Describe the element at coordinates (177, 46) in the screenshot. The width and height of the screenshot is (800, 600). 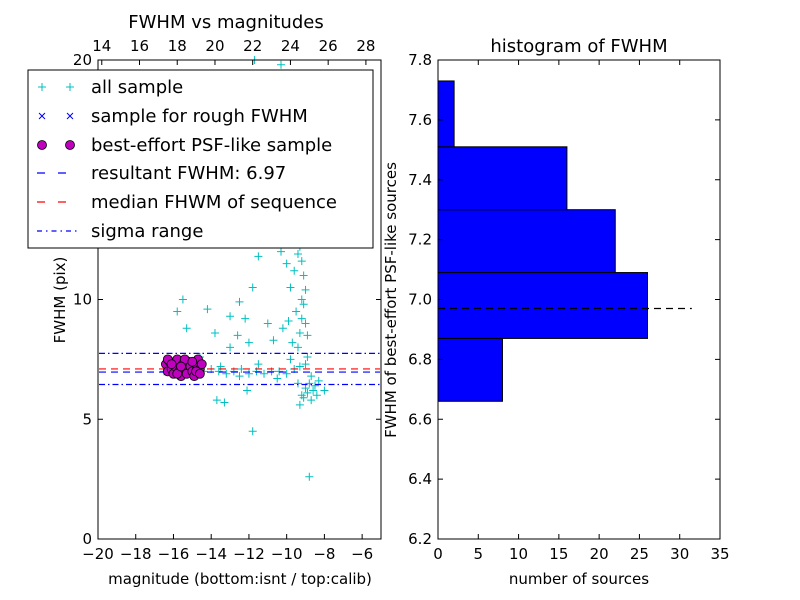
I see `scatter-top-xtick-label: 18` at that location.